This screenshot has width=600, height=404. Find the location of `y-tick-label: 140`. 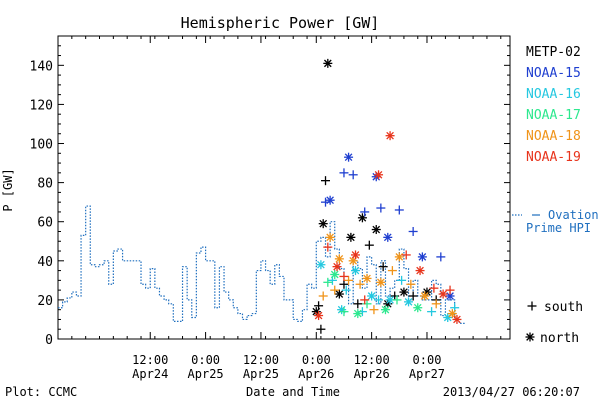

y-tick-label: 140 is located at coordinates (41, 66).